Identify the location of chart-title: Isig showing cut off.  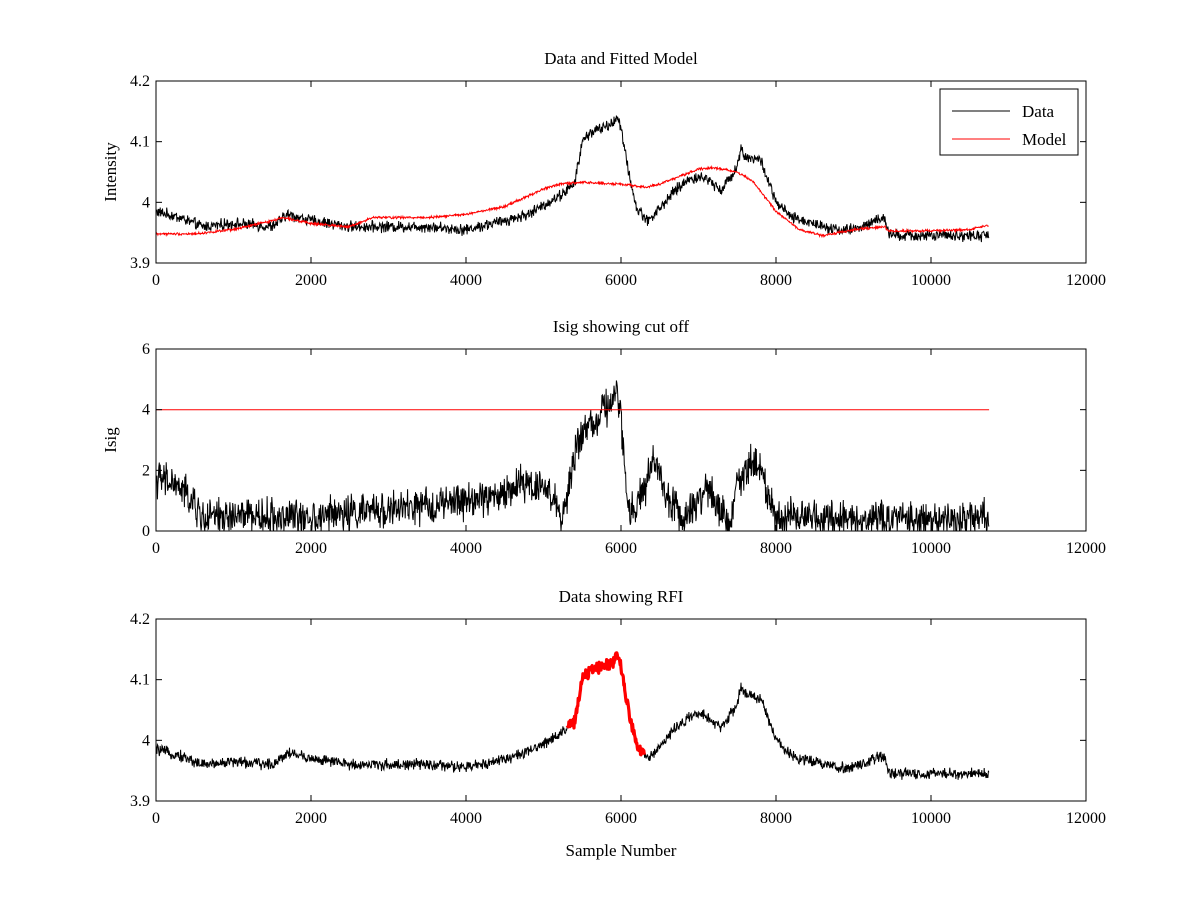
(621, 326).